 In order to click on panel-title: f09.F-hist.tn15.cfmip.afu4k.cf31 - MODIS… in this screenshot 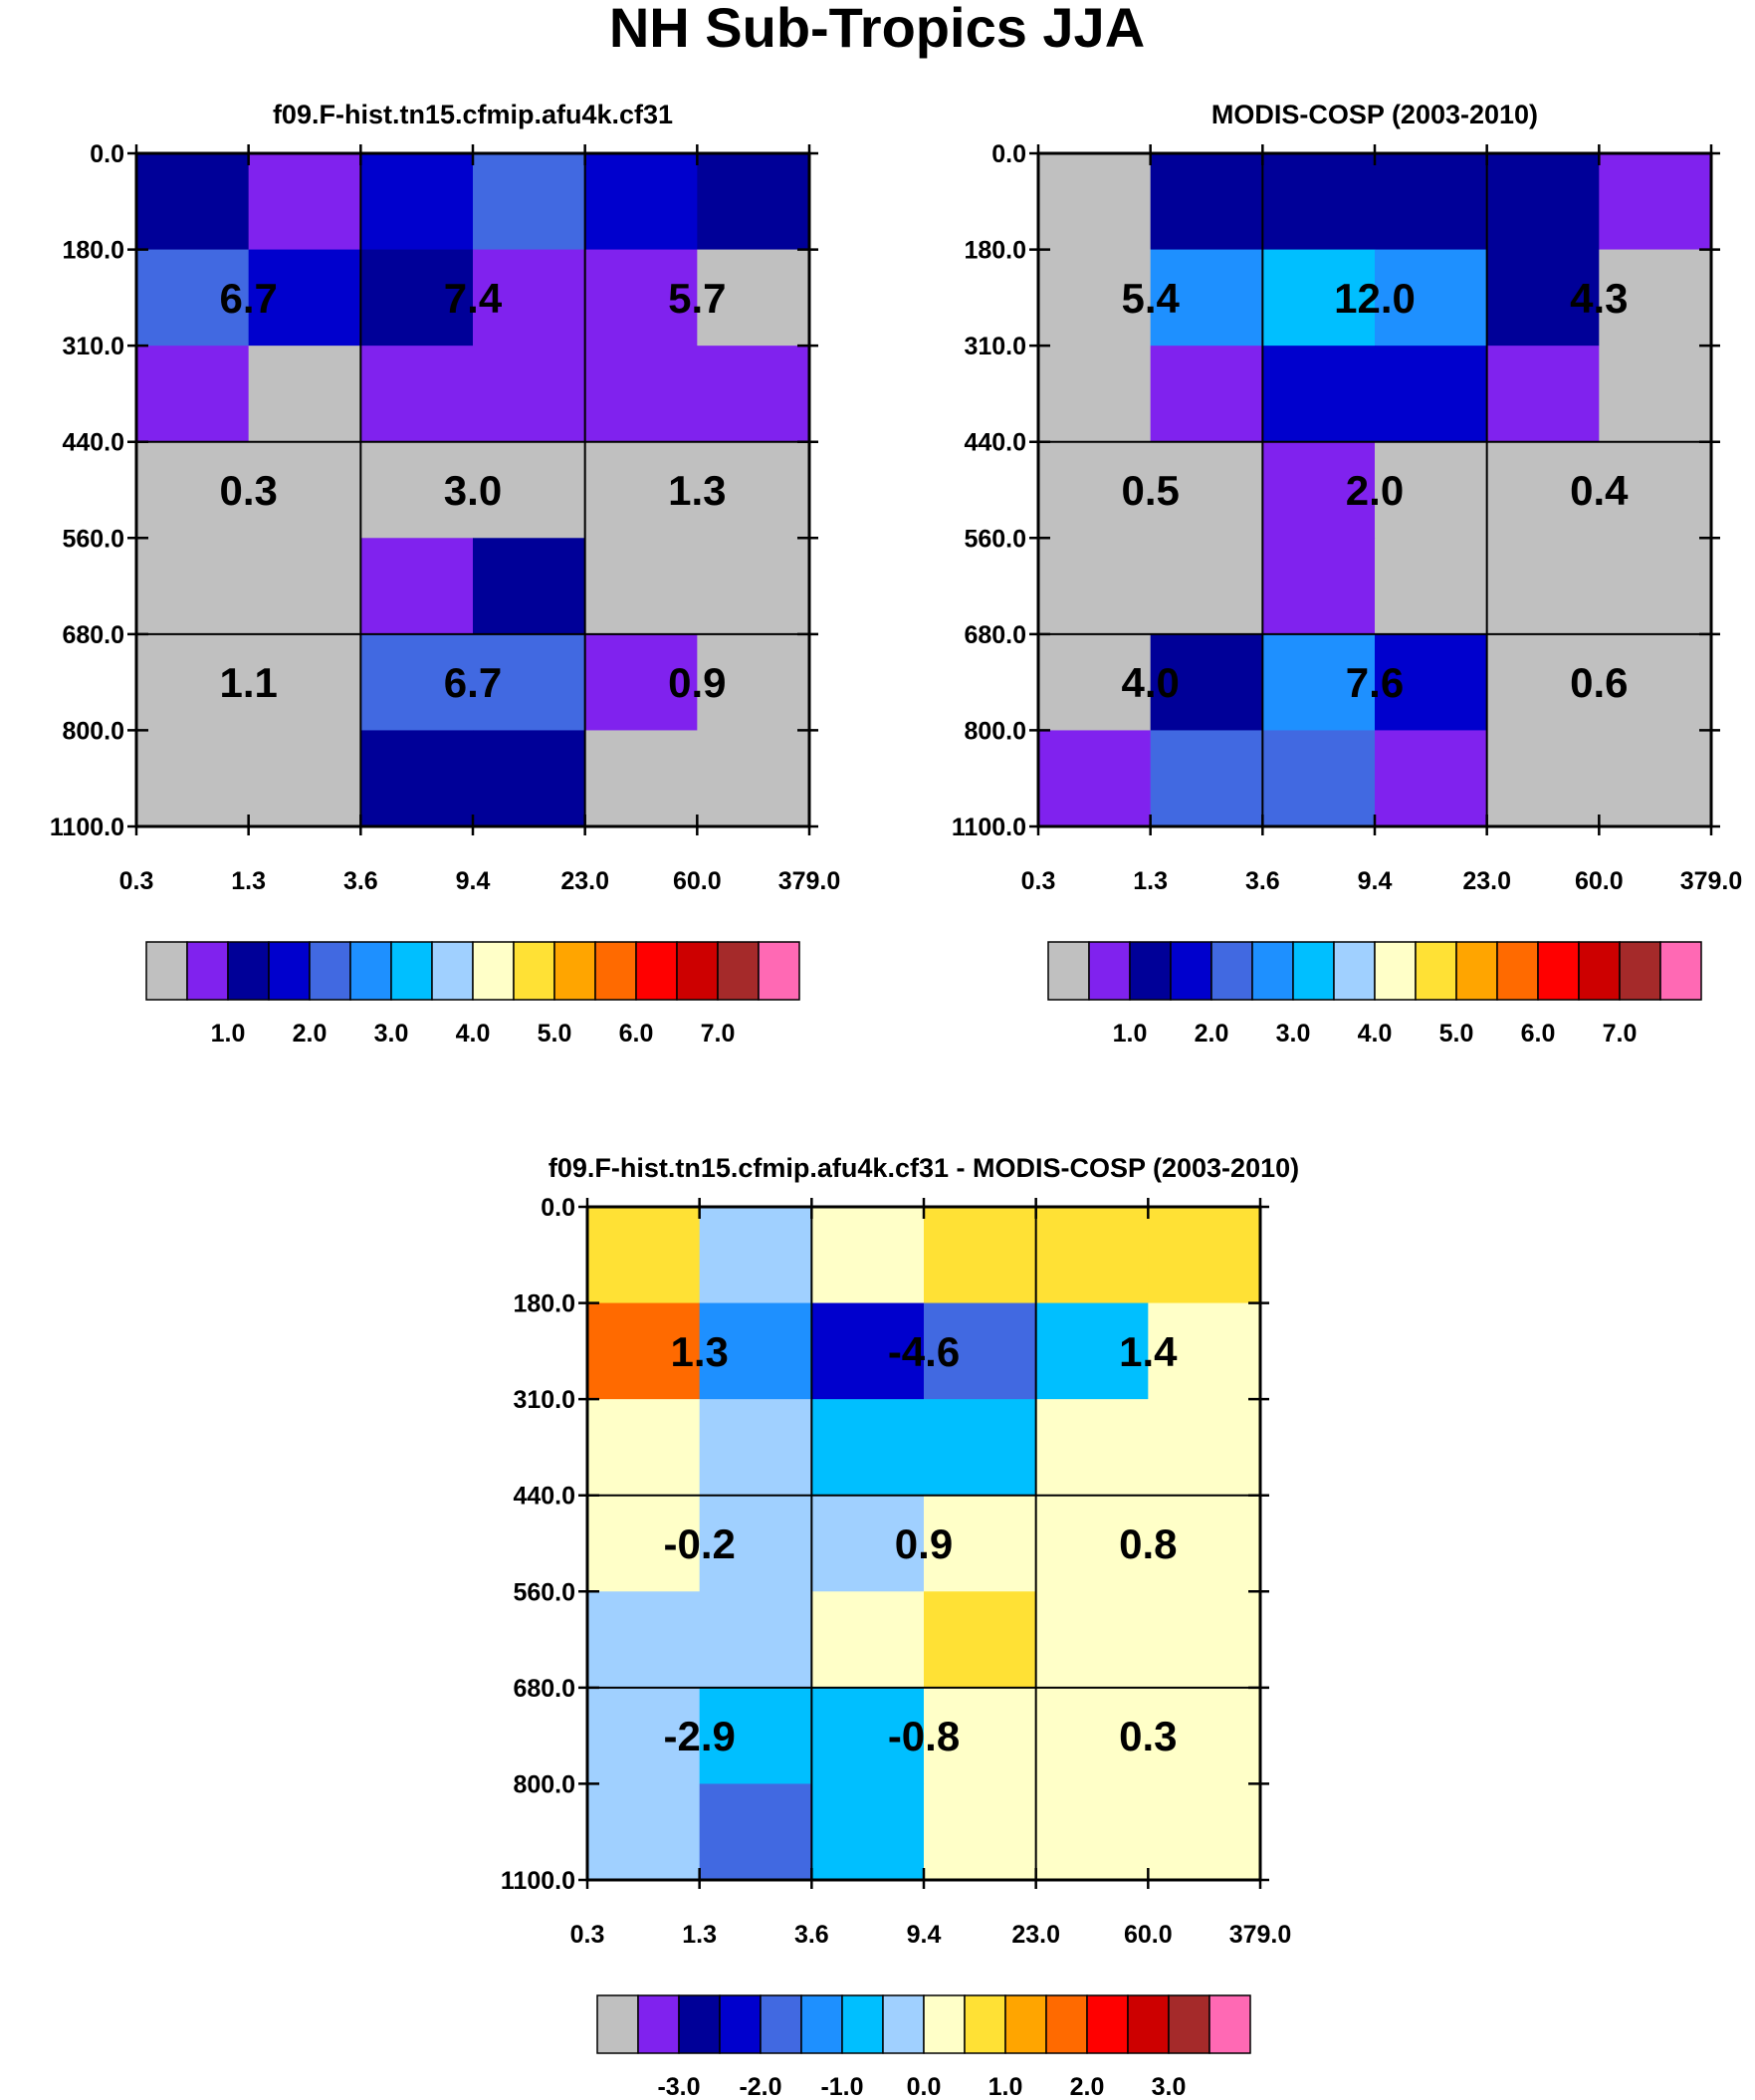, I will do `click(923, 1168)`.